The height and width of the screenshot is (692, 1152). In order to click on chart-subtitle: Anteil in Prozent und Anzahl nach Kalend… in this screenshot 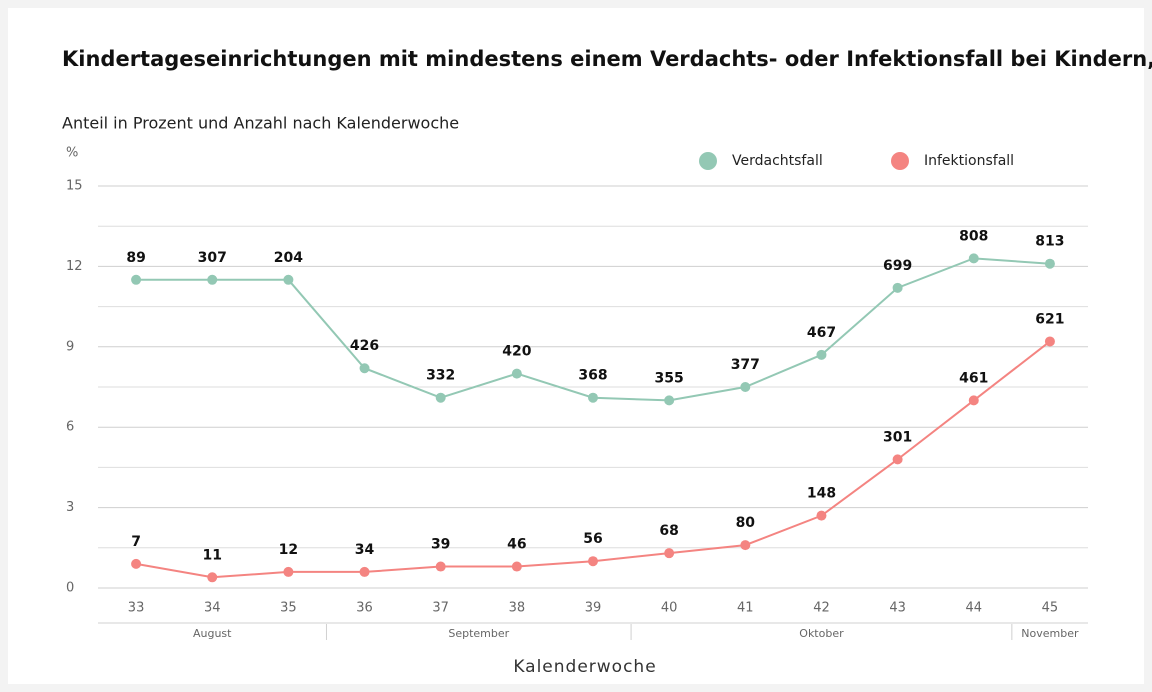, I will do `click(260, 123)`.